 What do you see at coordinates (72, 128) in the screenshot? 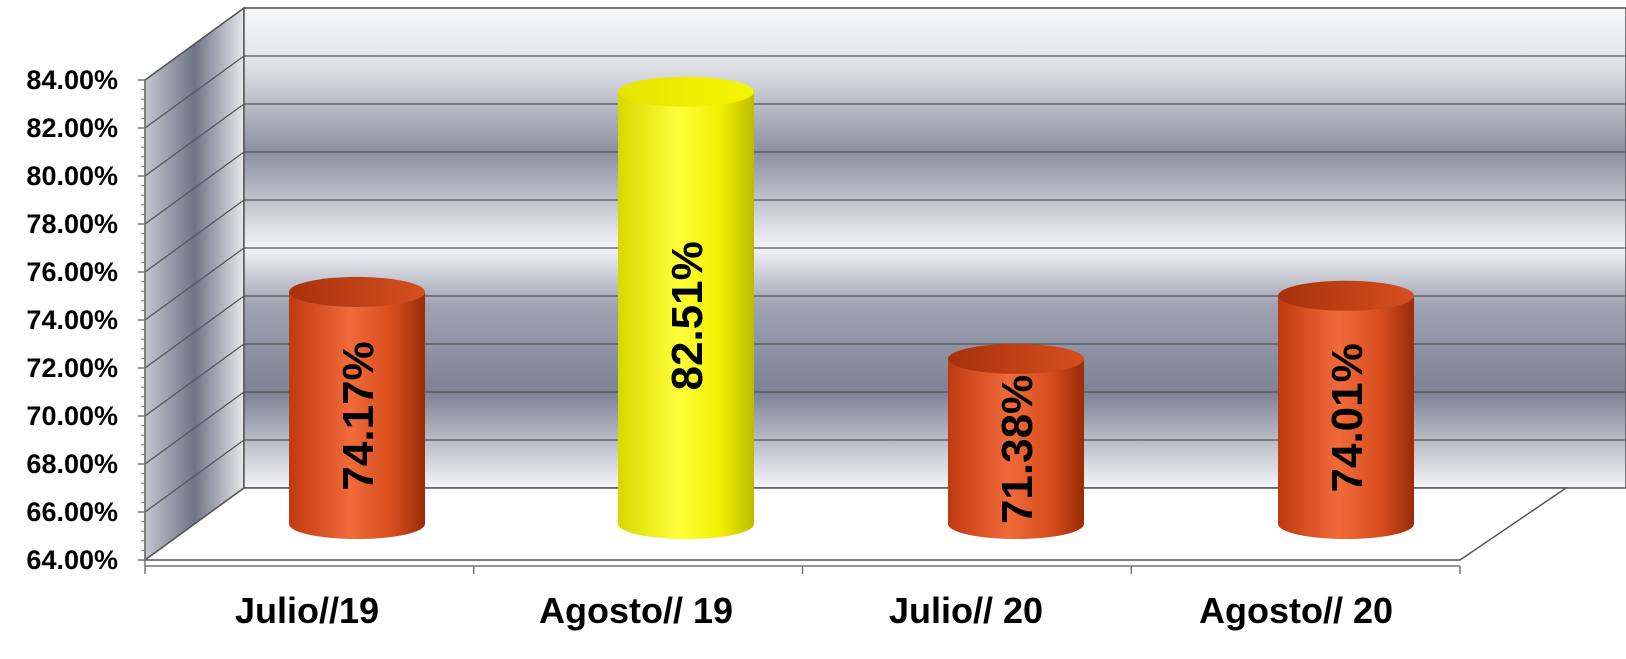
I see `y-tick-label: 82.00%` at bounding box center [72, 128].